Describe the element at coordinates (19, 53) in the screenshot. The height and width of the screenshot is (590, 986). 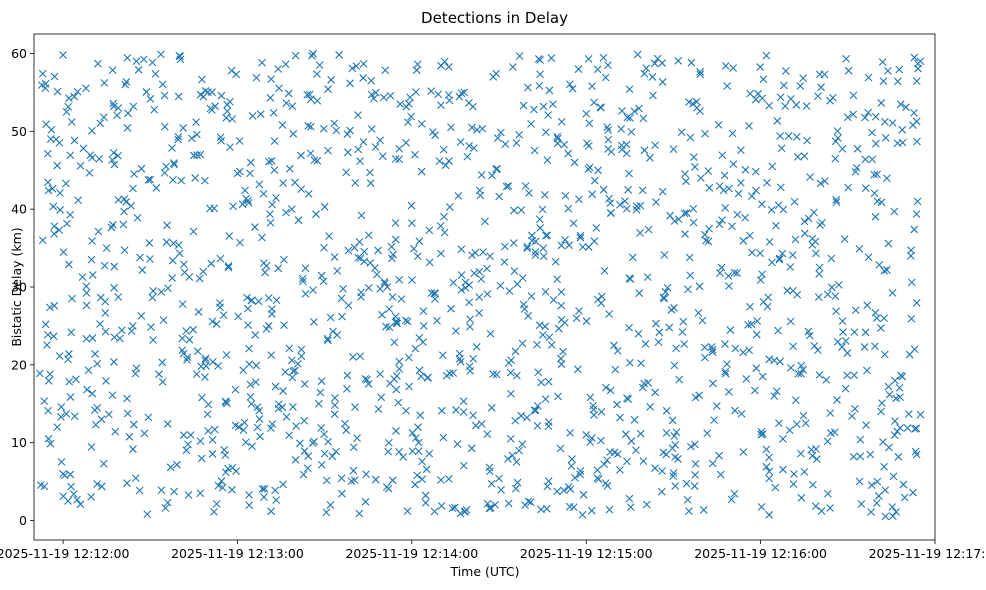
I see `y-tick-label-6: 60` at that location.